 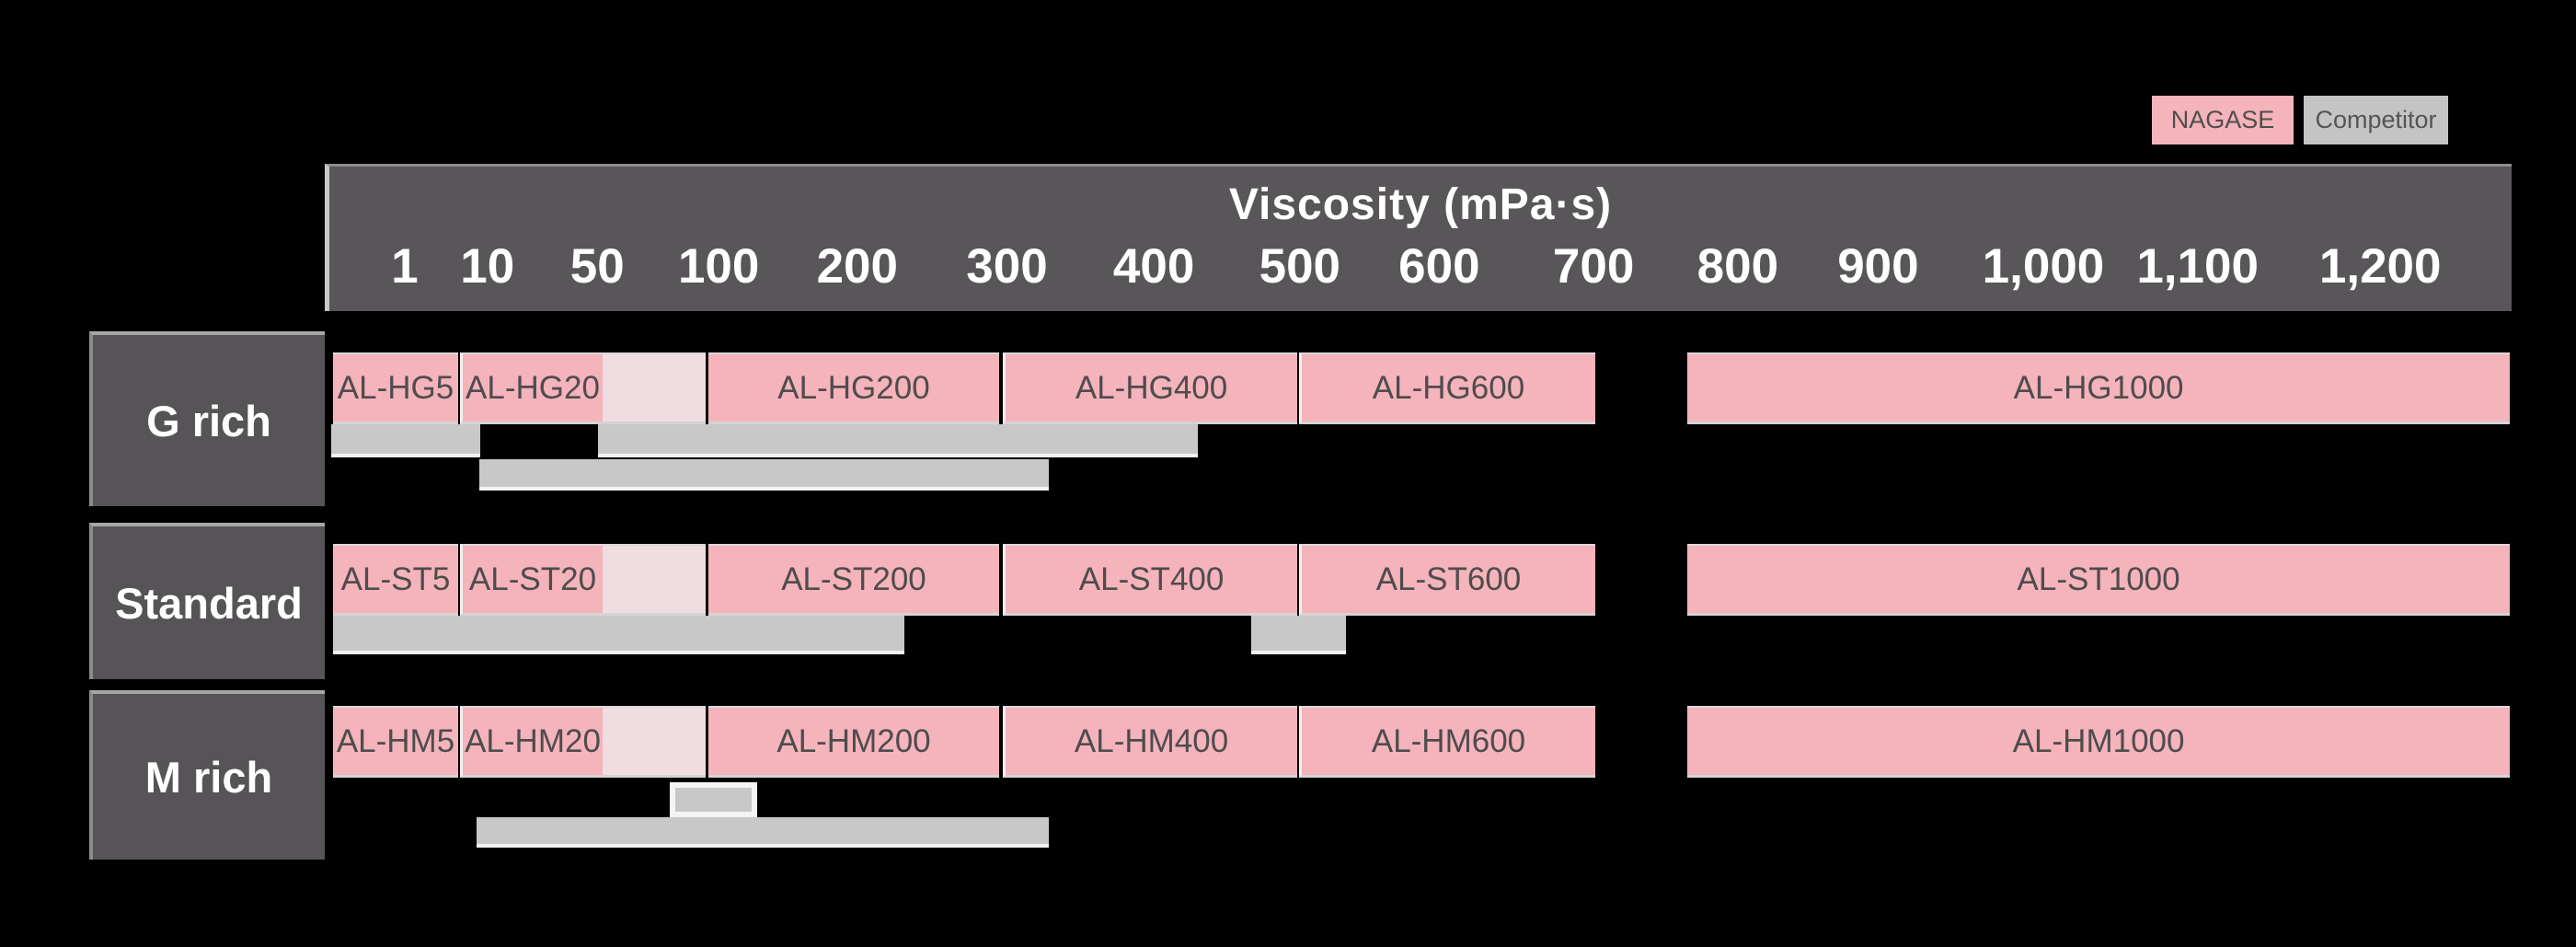 What do you see at coordinates (1447, 388) in the screenshot?
I see `product-bar-al-hg600: AL-HG600` at bounding box center [1447, 388].